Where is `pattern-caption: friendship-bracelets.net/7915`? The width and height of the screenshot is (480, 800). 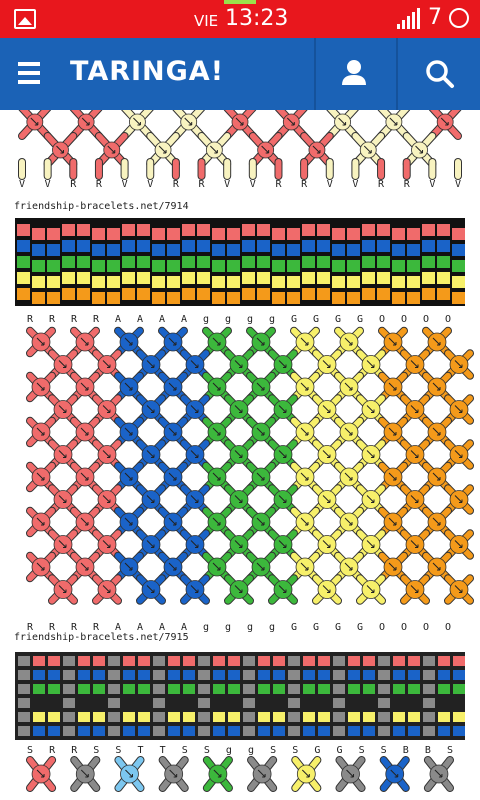 pattern-caption: friendship-bracelets.net/7915 is located at coordinates (101, 637).